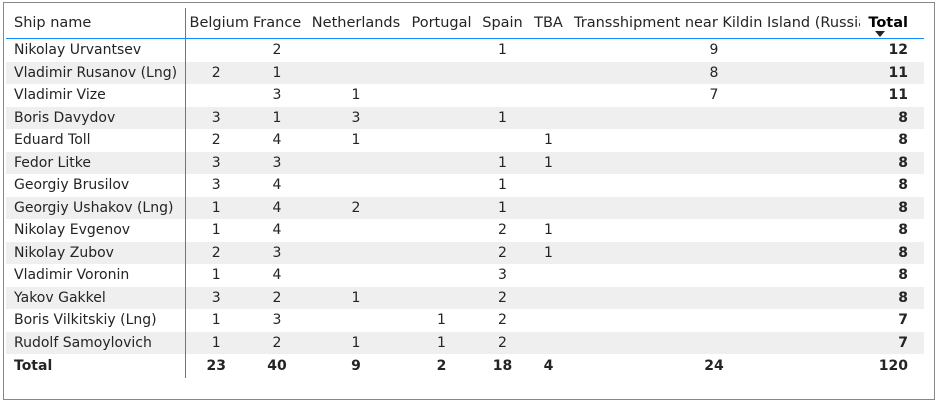 The width and height of the screenshot is (941, 406). Describe the element at coordinates (548, 23) in the screenshot. I see `column-header-tba: TBA` at that location.